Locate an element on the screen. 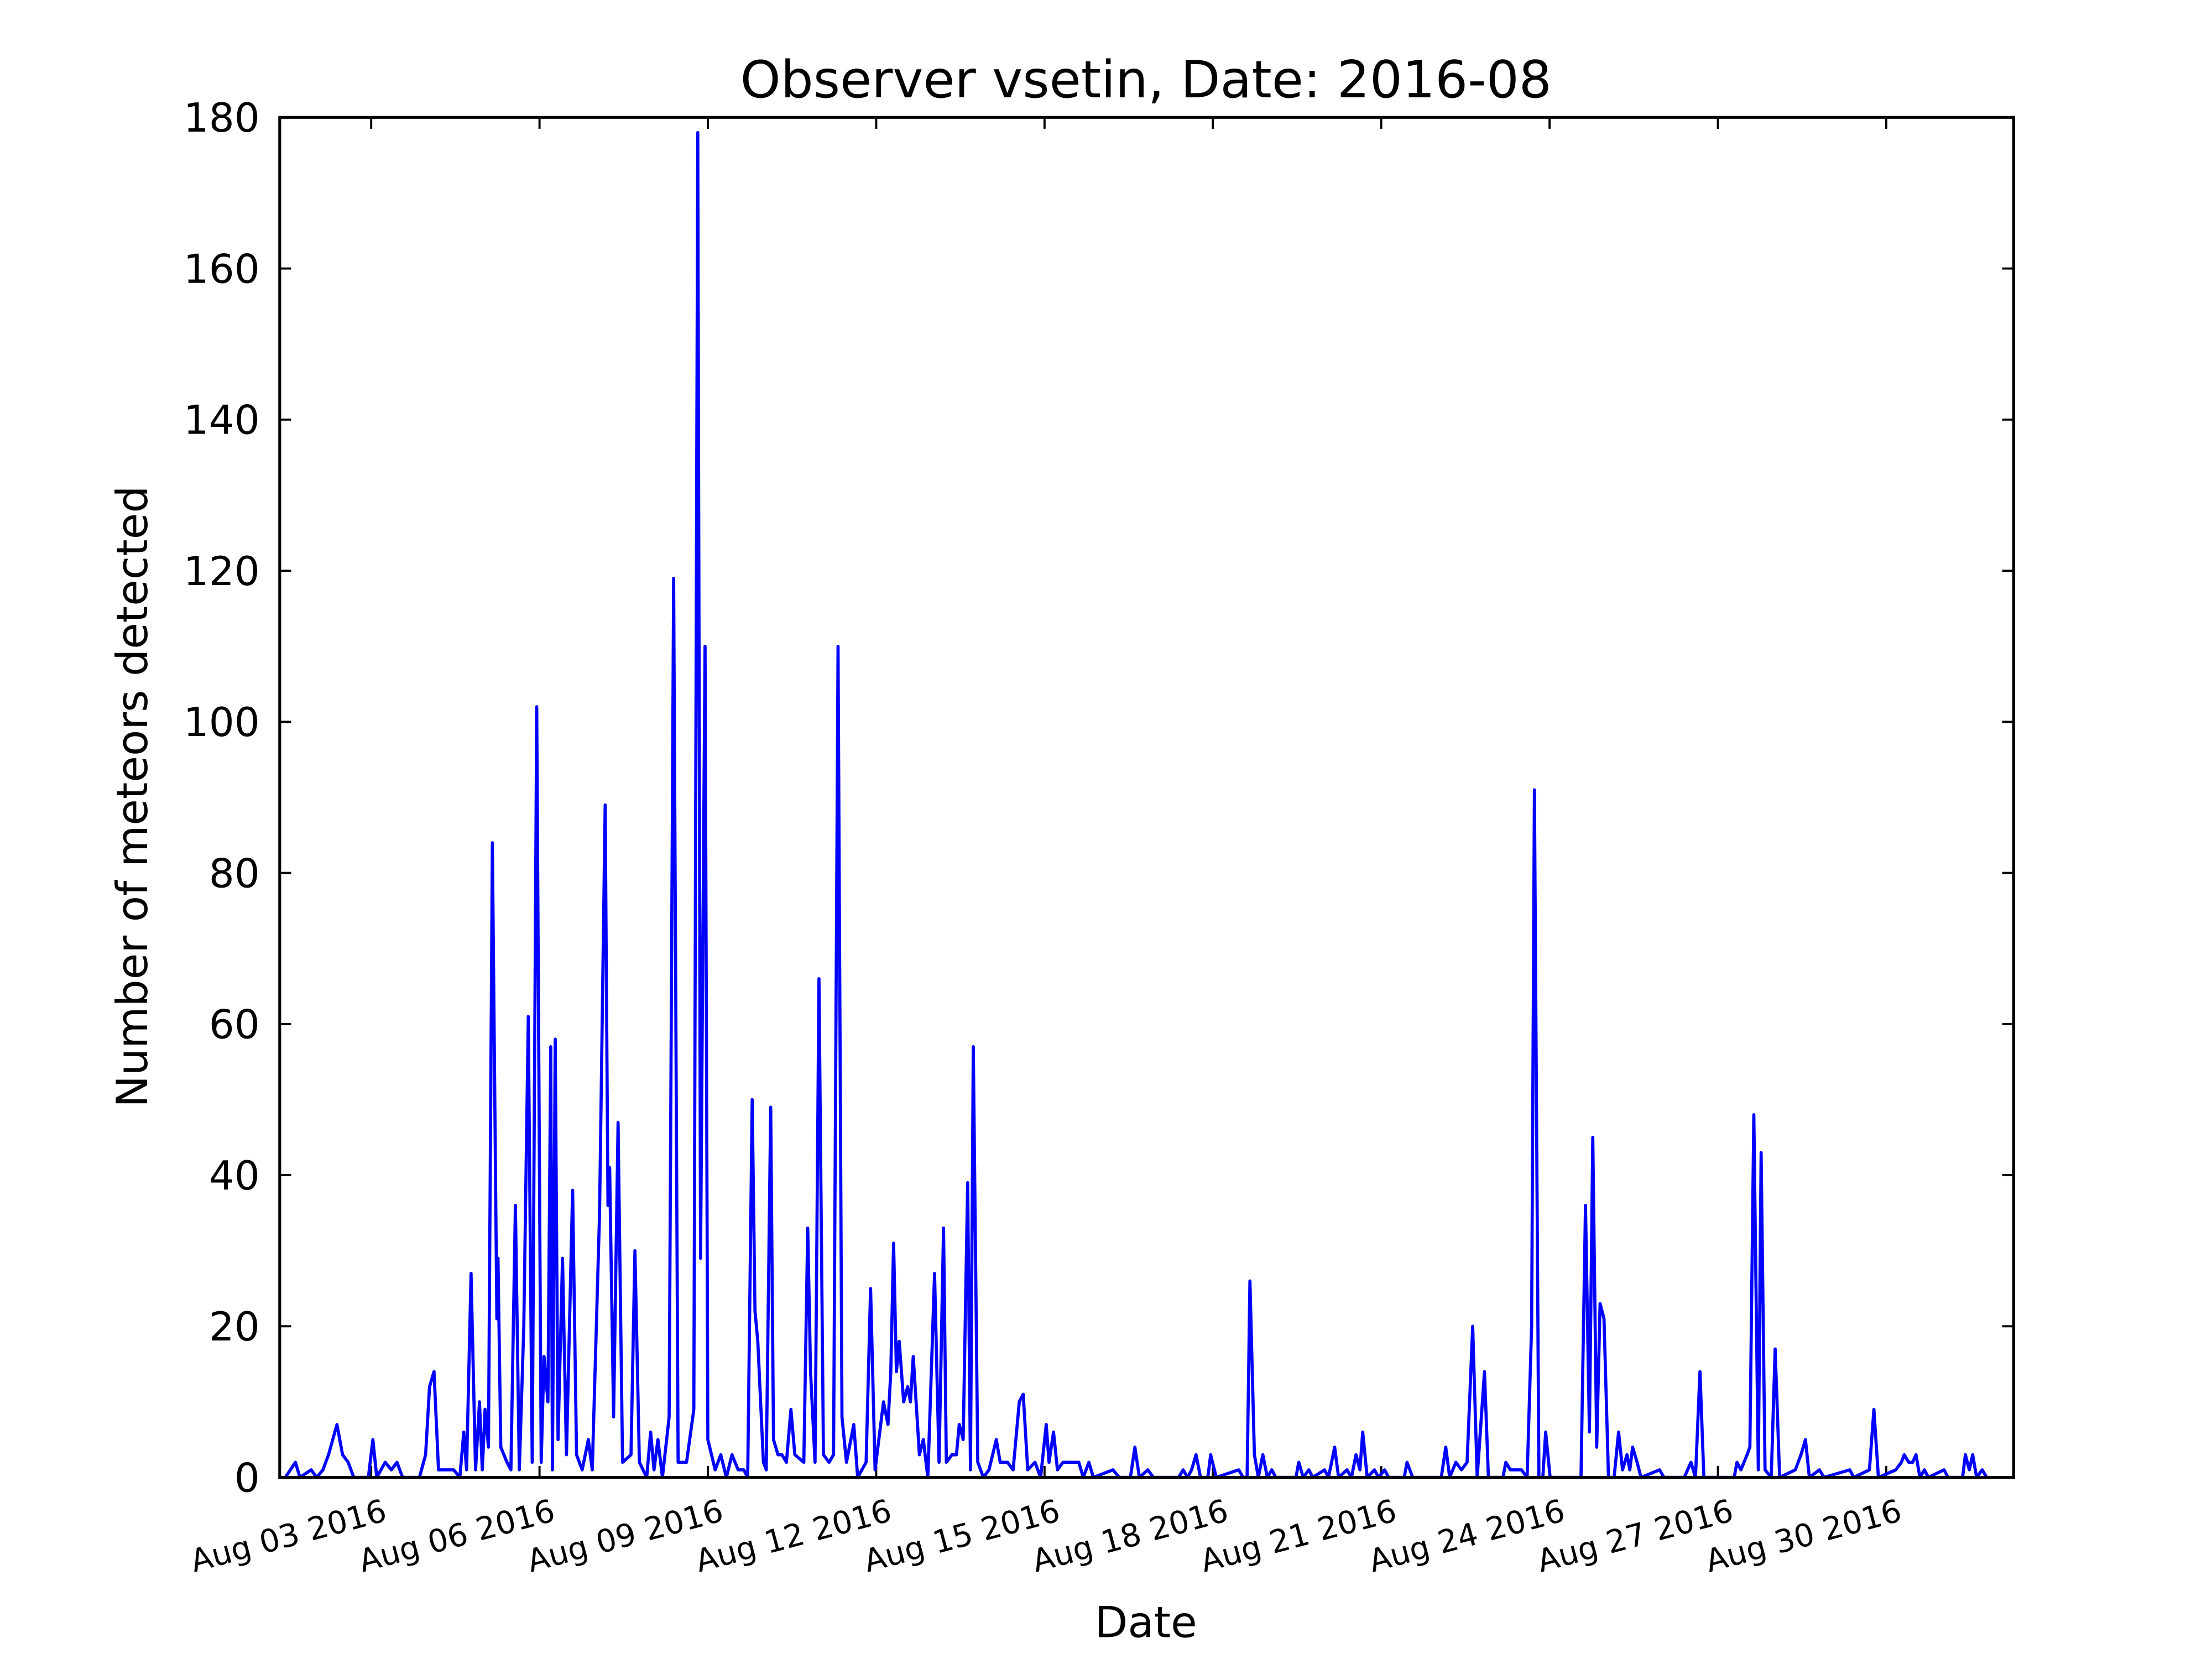 This screenshot has width=2212, height=1659. y-tick-label: 140 is located at coordinates (222, 421).